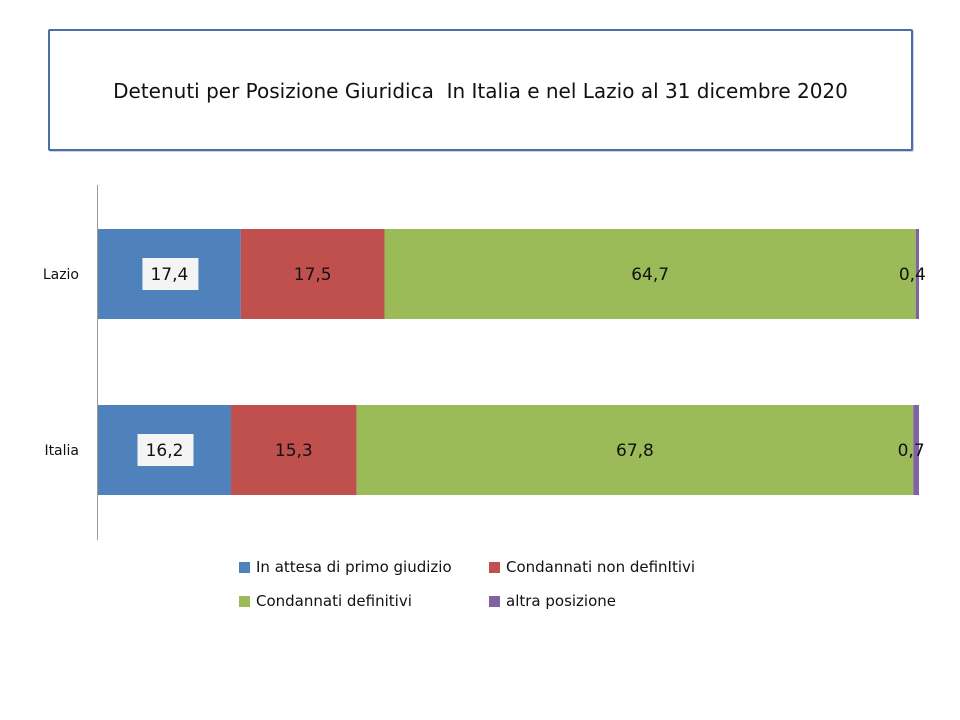  What do you see at coordinates (601, 567) in the screenshot?
I see `legend-label-condannati-non-definitivi: Condannati non definItivi` at bounding box center [601, 567].